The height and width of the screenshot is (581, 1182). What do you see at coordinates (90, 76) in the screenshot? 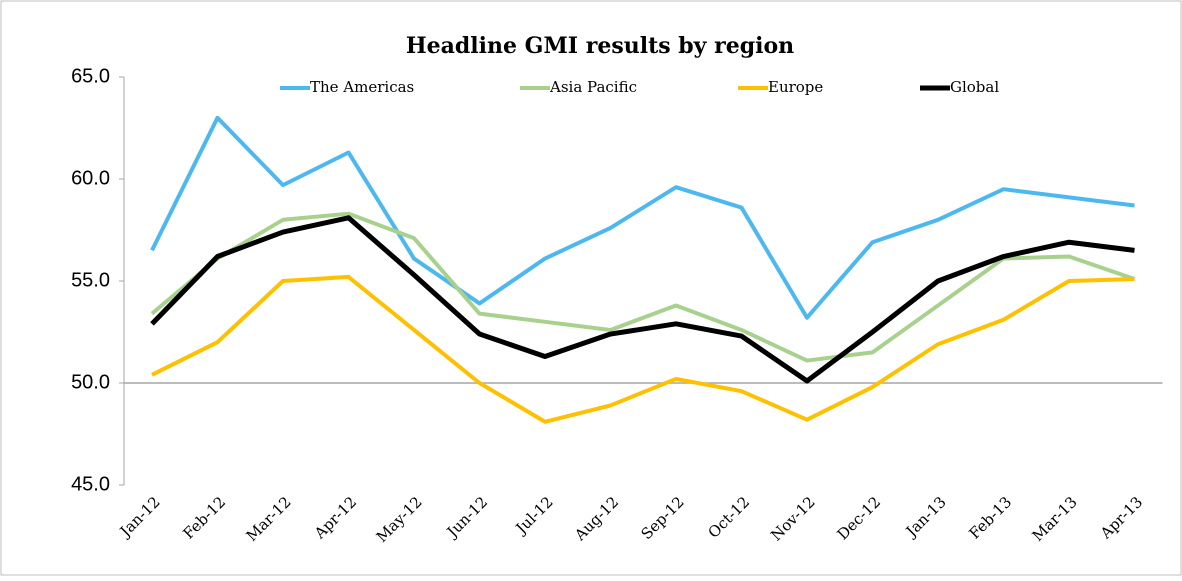
I see `y-tick-label: 65.0` at bounding box center [90, 76].